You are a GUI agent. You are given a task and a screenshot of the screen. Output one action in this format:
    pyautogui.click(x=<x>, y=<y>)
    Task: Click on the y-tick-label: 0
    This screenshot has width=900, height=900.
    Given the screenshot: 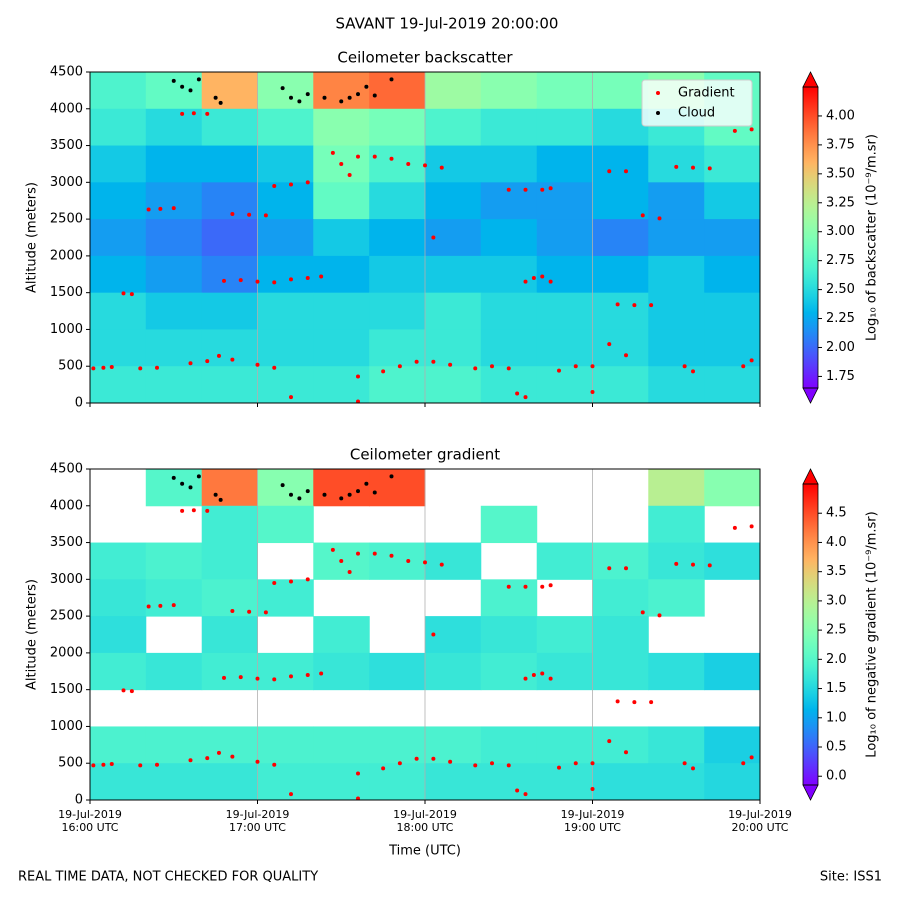 What is the action you would take?
    pyautogui.click(x=79, y=403)
    